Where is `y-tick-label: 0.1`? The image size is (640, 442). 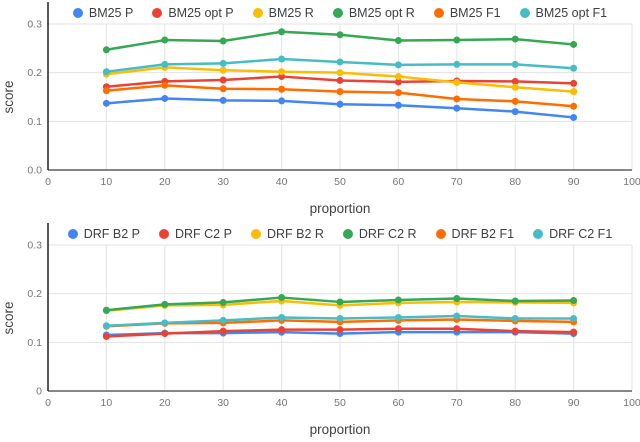 y-tick-label: 0.1 is located at coordinates (34, 122).